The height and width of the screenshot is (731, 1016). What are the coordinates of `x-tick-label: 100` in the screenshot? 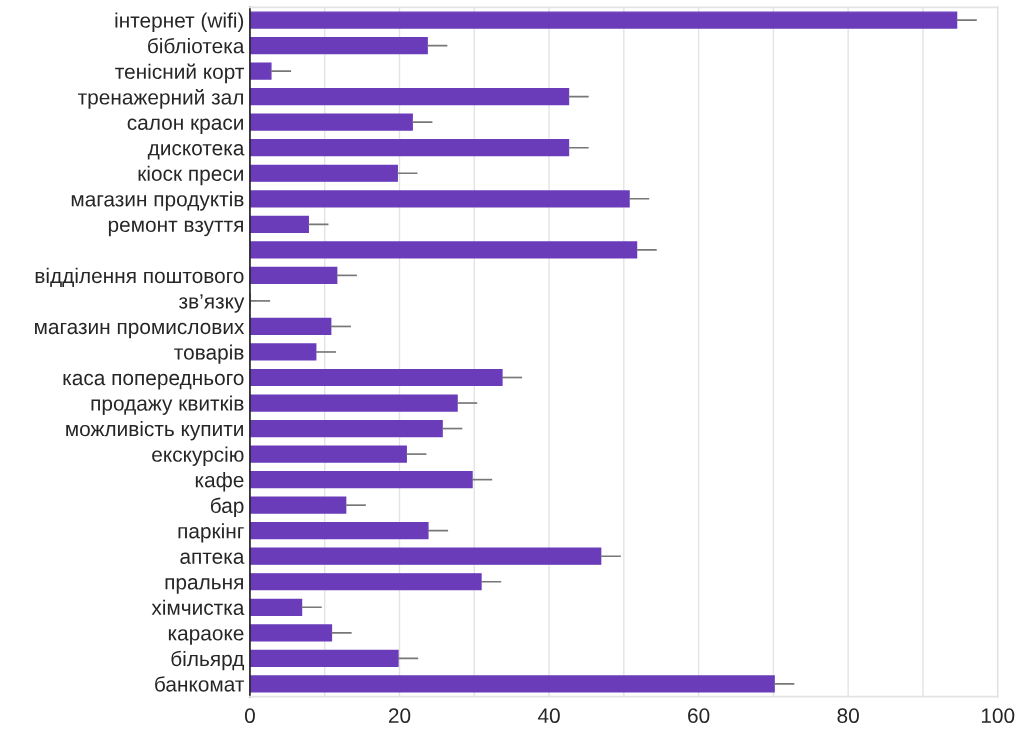 It's located at (998, 716).